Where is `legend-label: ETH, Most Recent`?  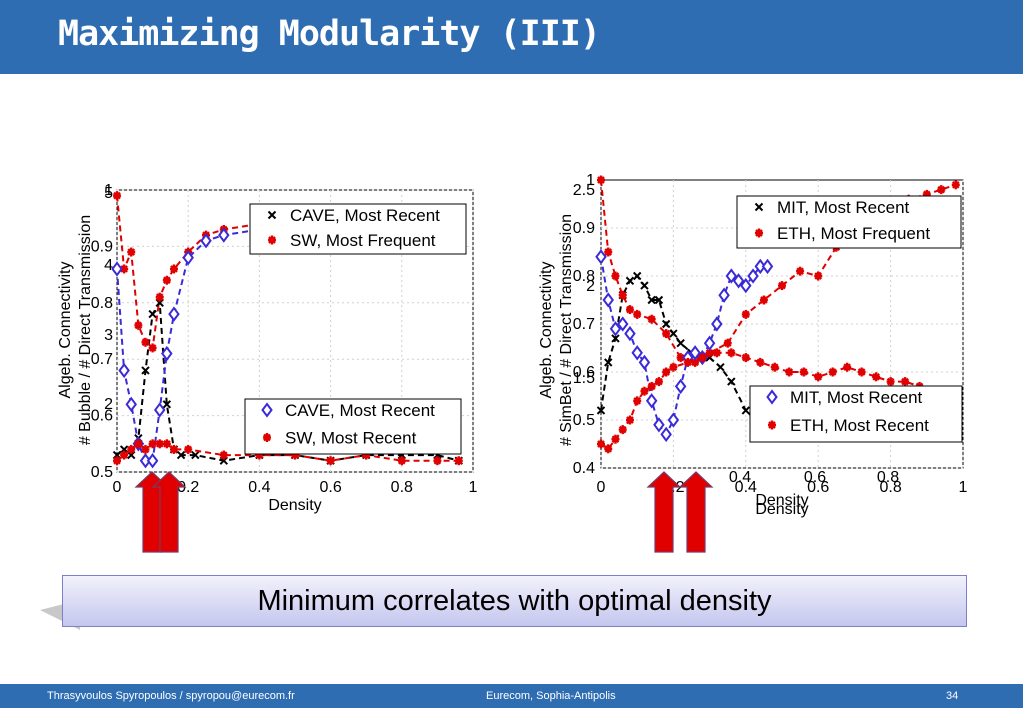
legend-label: ETH, Most Recent is located at coordinates (859, 425).